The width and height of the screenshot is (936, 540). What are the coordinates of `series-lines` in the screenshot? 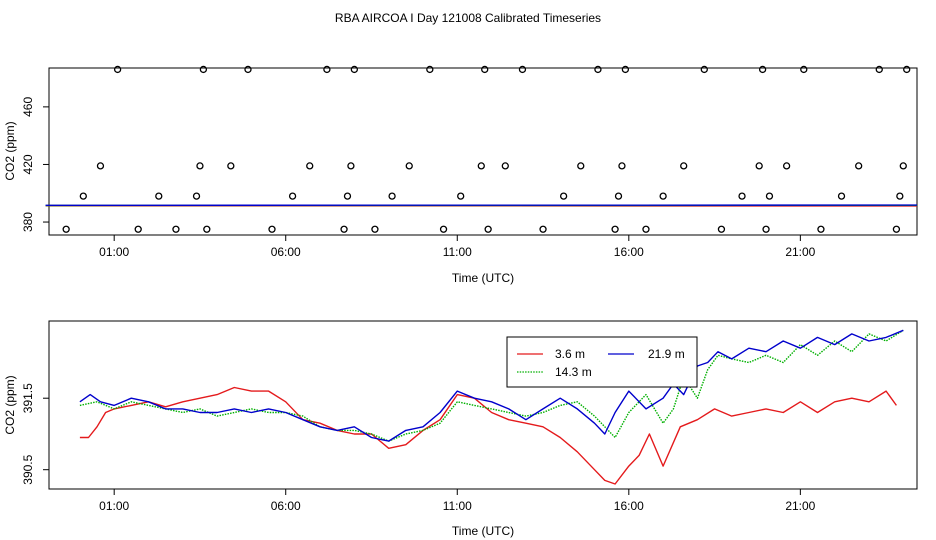 It's located at (481, 205).